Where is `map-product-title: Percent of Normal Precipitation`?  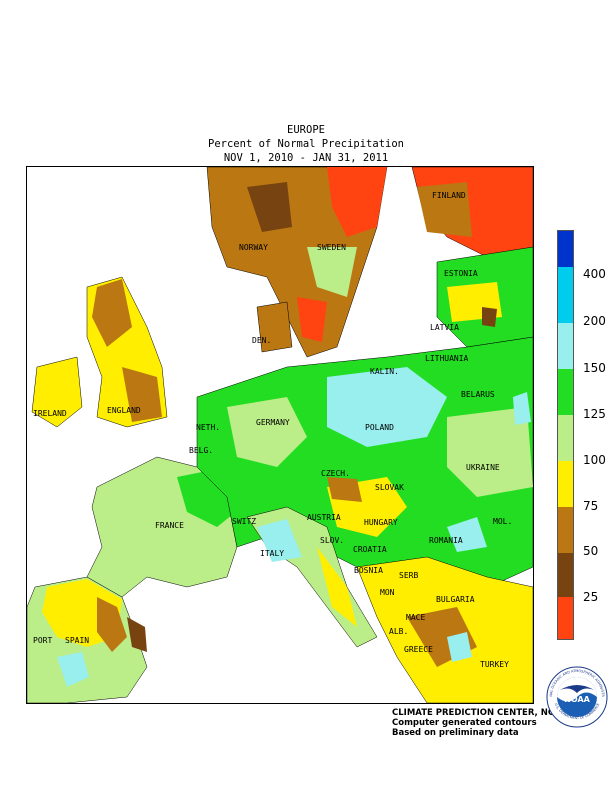
map-product-title: Percent of Normal Precipitation is located at coordinates (306, 144).